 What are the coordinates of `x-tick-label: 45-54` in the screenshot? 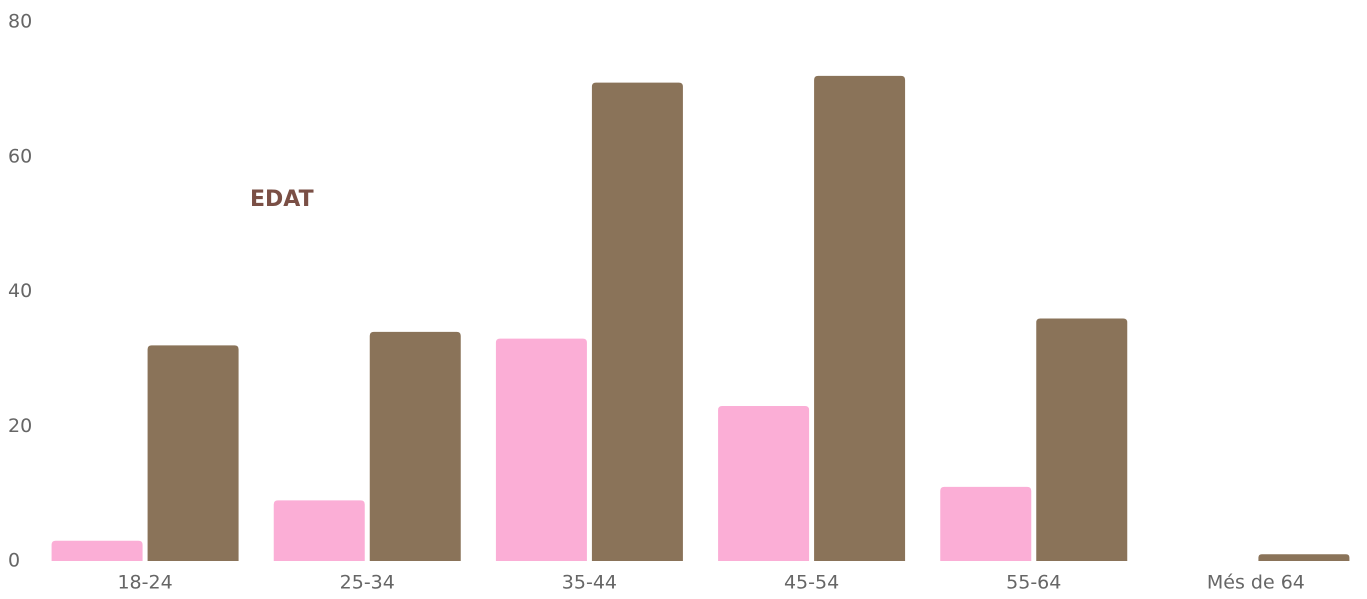 It's located at (811, 583).